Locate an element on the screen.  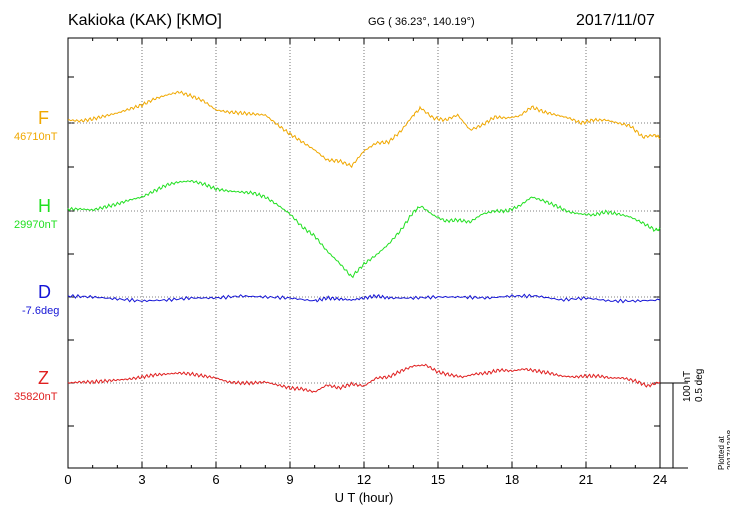
series-f-line is located at coordinates (364, 129).